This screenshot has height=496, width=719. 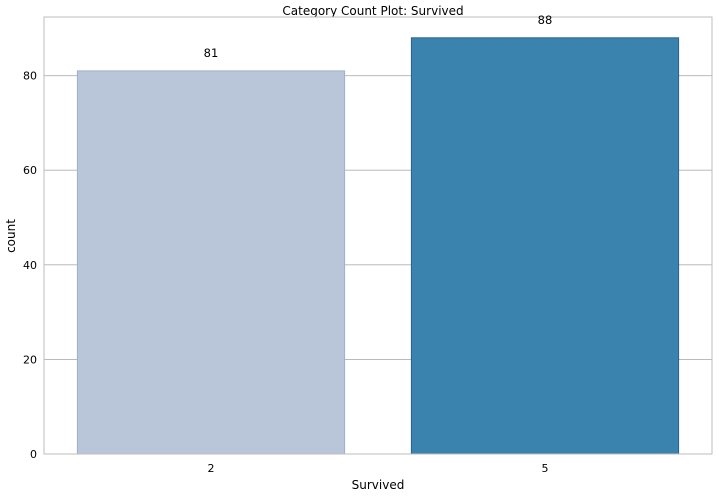 I want to click on chart-title: Category Count Plot: Survived, so click(x=372, y=11).